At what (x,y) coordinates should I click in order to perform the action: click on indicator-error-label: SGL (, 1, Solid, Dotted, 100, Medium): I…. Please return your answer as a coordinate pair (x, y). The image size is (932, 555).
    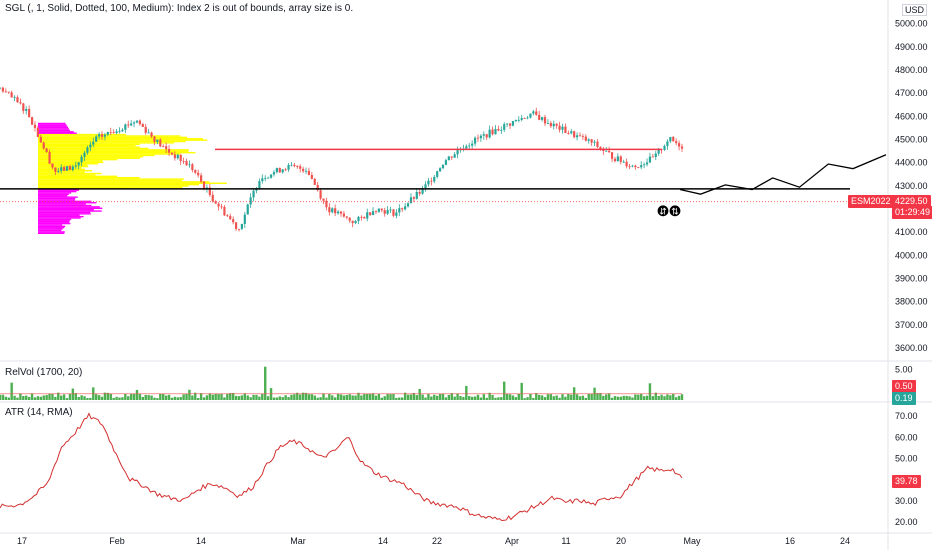
    Looking at the image, I should click on (179, 8).